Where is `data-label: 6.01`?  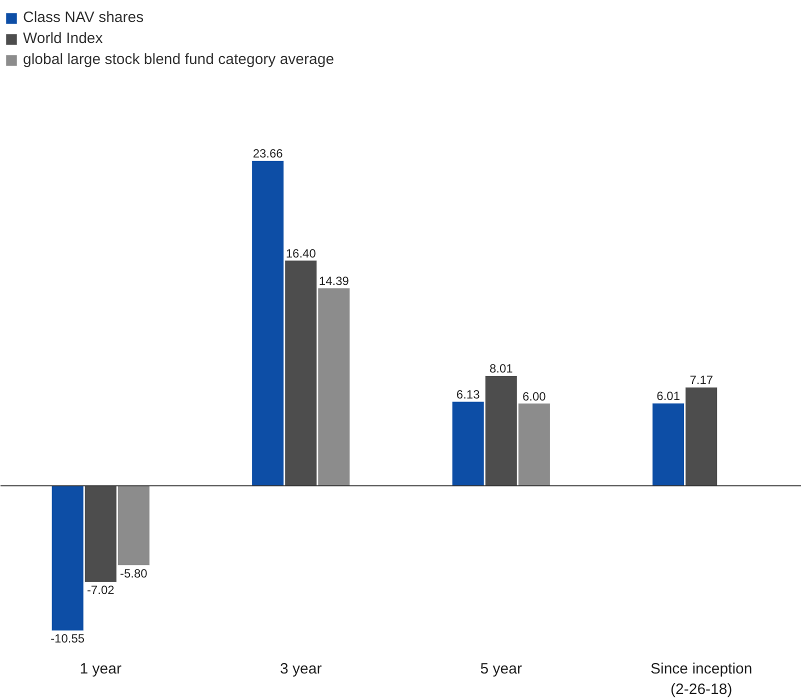 data-label: 6.01 is located at coordinates (668, 396).